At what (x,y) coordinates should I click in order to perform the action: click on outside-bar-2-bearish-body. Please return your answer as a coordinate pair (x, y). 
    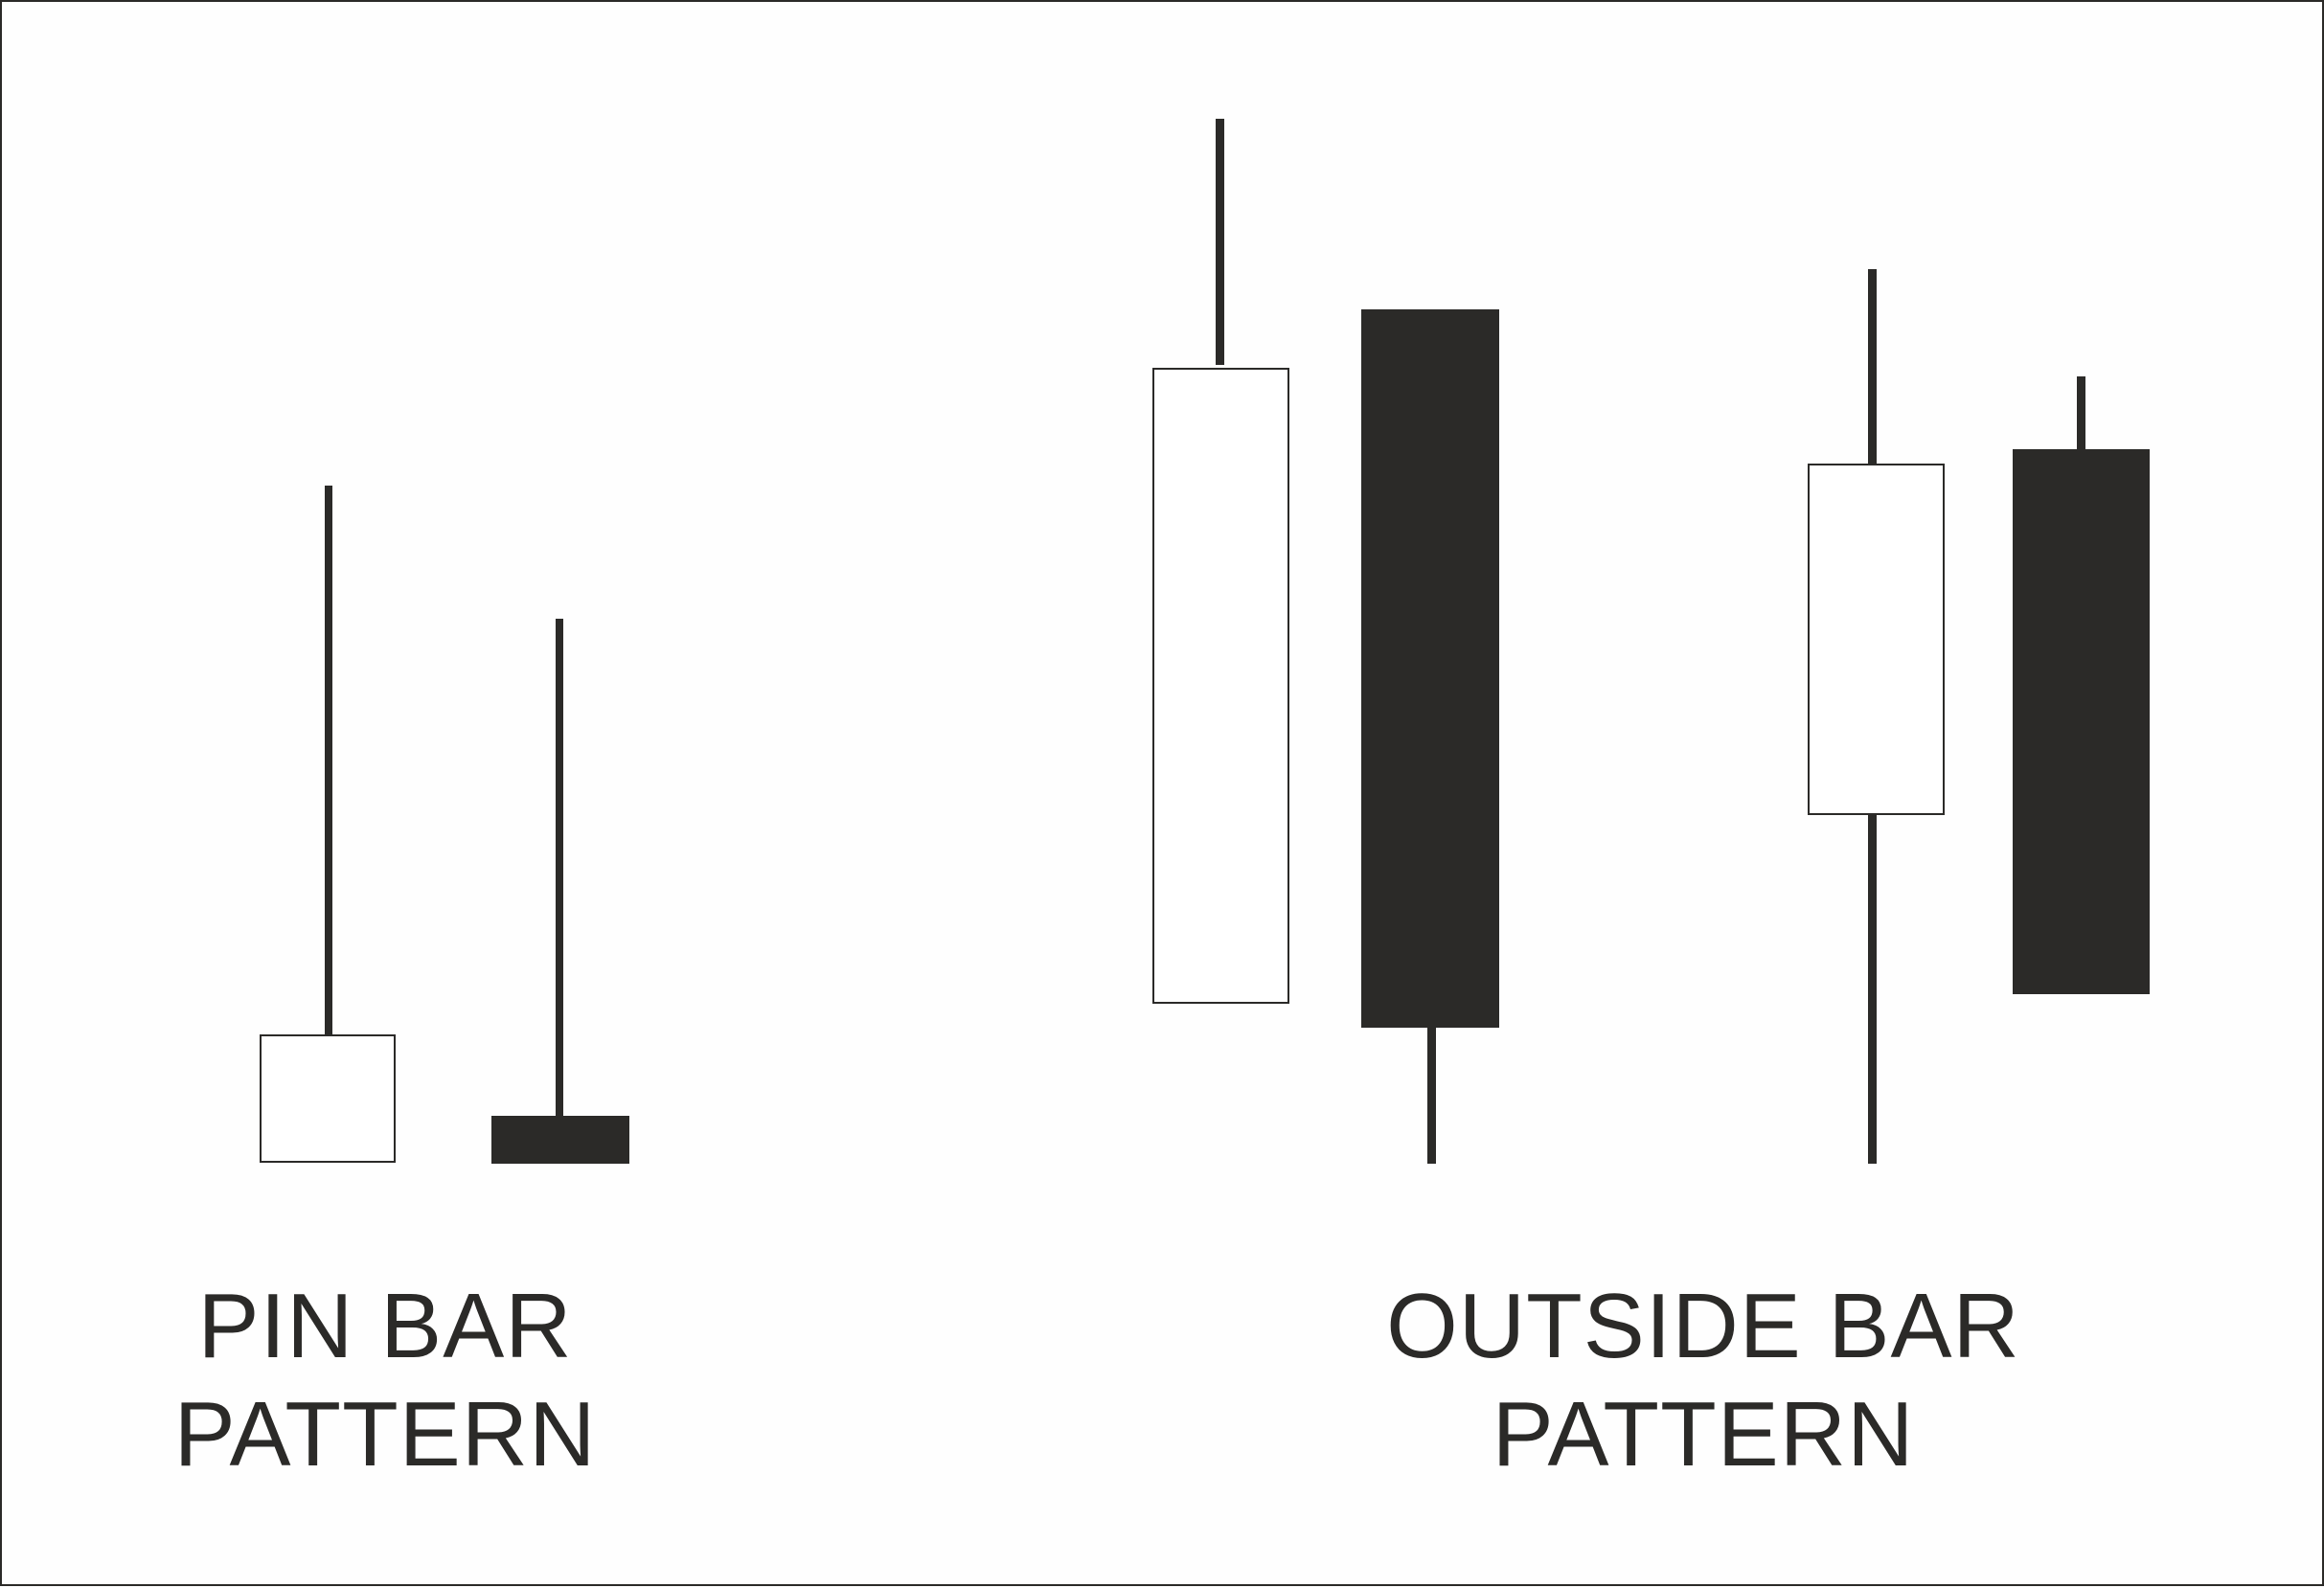
    Looking at the image, I should click on (2081, 721).